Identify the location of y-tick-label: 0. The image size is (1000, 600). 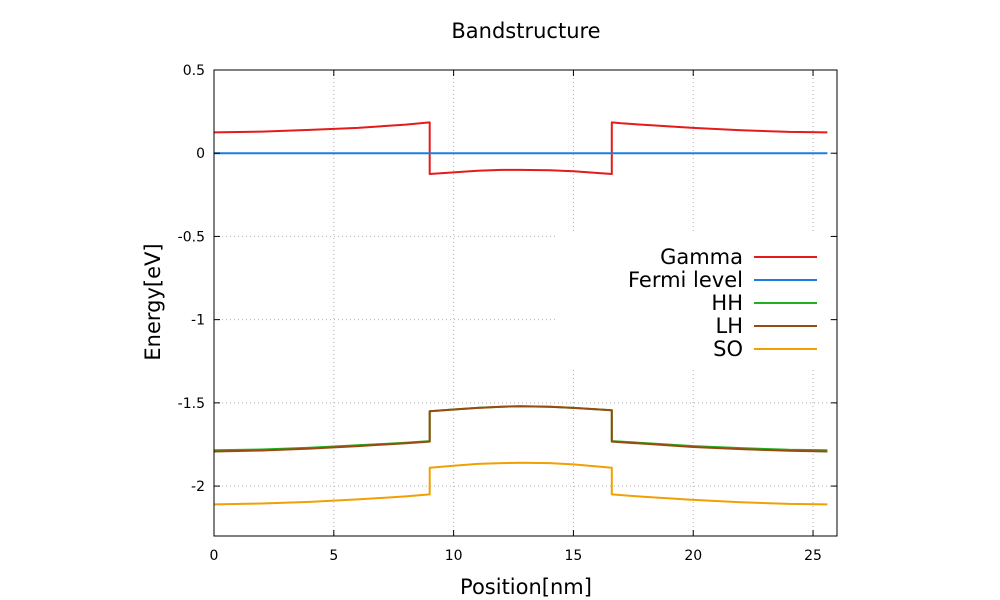
(200, 154).